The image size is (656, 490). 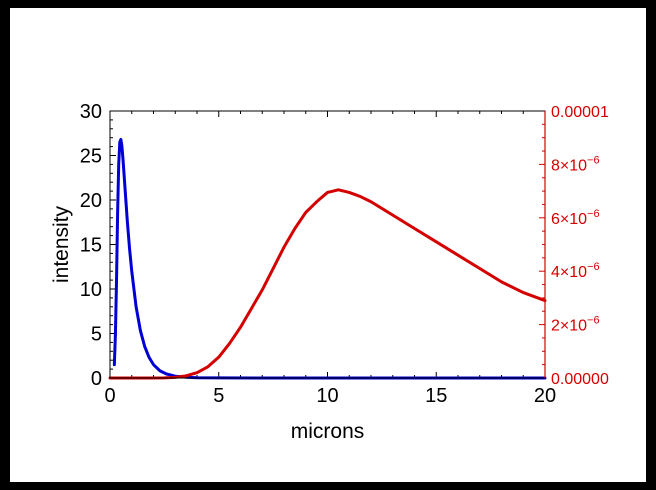 I want to click on x-axis-title: microns, so click(x=328, y=431).